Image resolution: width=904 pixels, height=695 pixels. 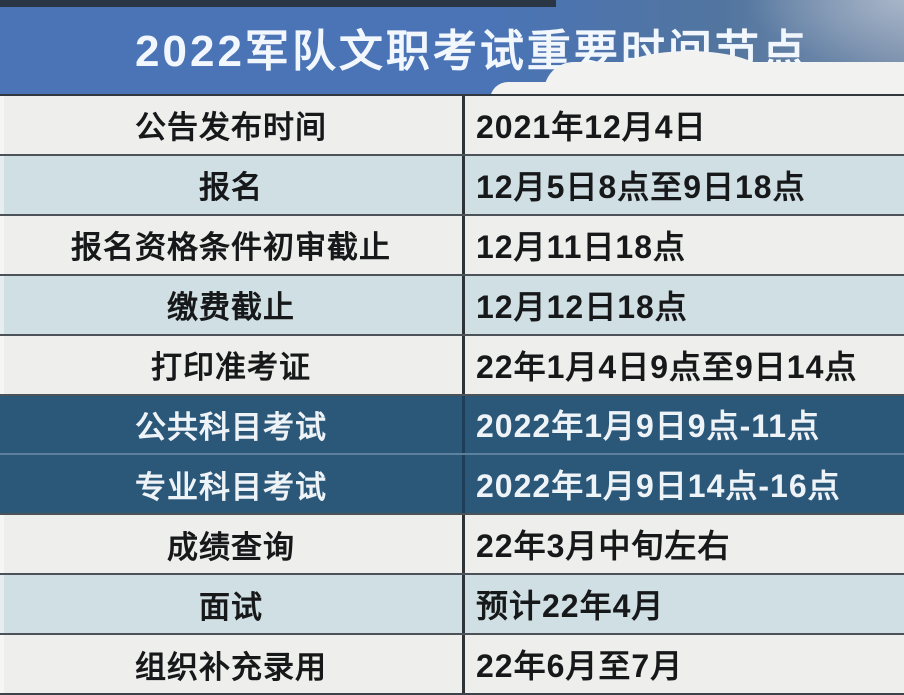 I want to click on title-banner: 2022军队文职考试重要时间节点, so click(x=452, y=47).